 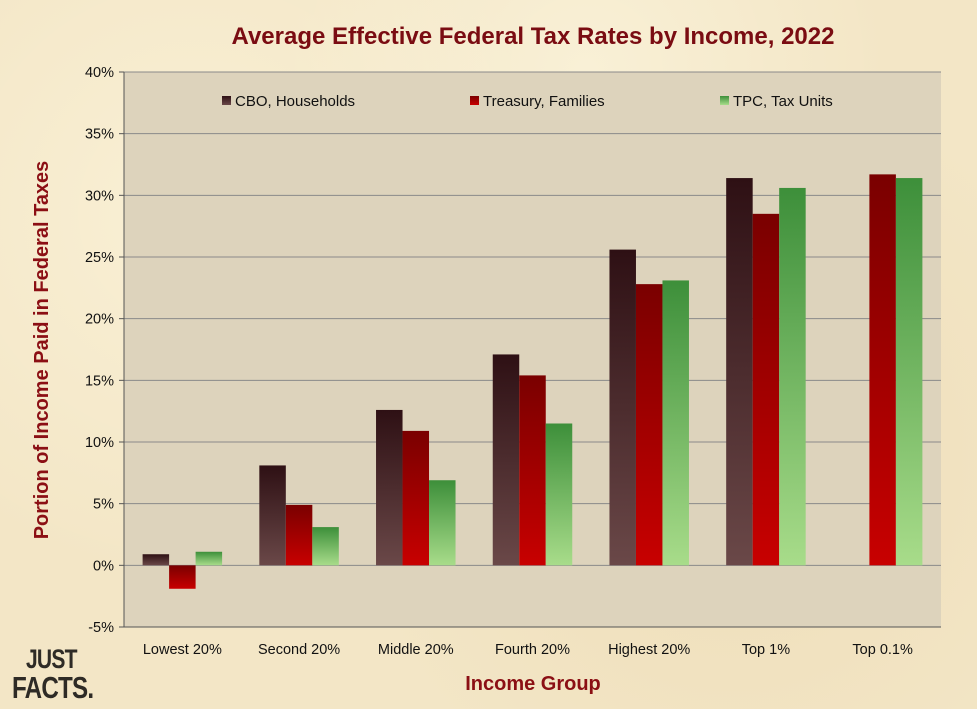 I want to click on logo-line-1: JUST, so click(x=52, y=659).